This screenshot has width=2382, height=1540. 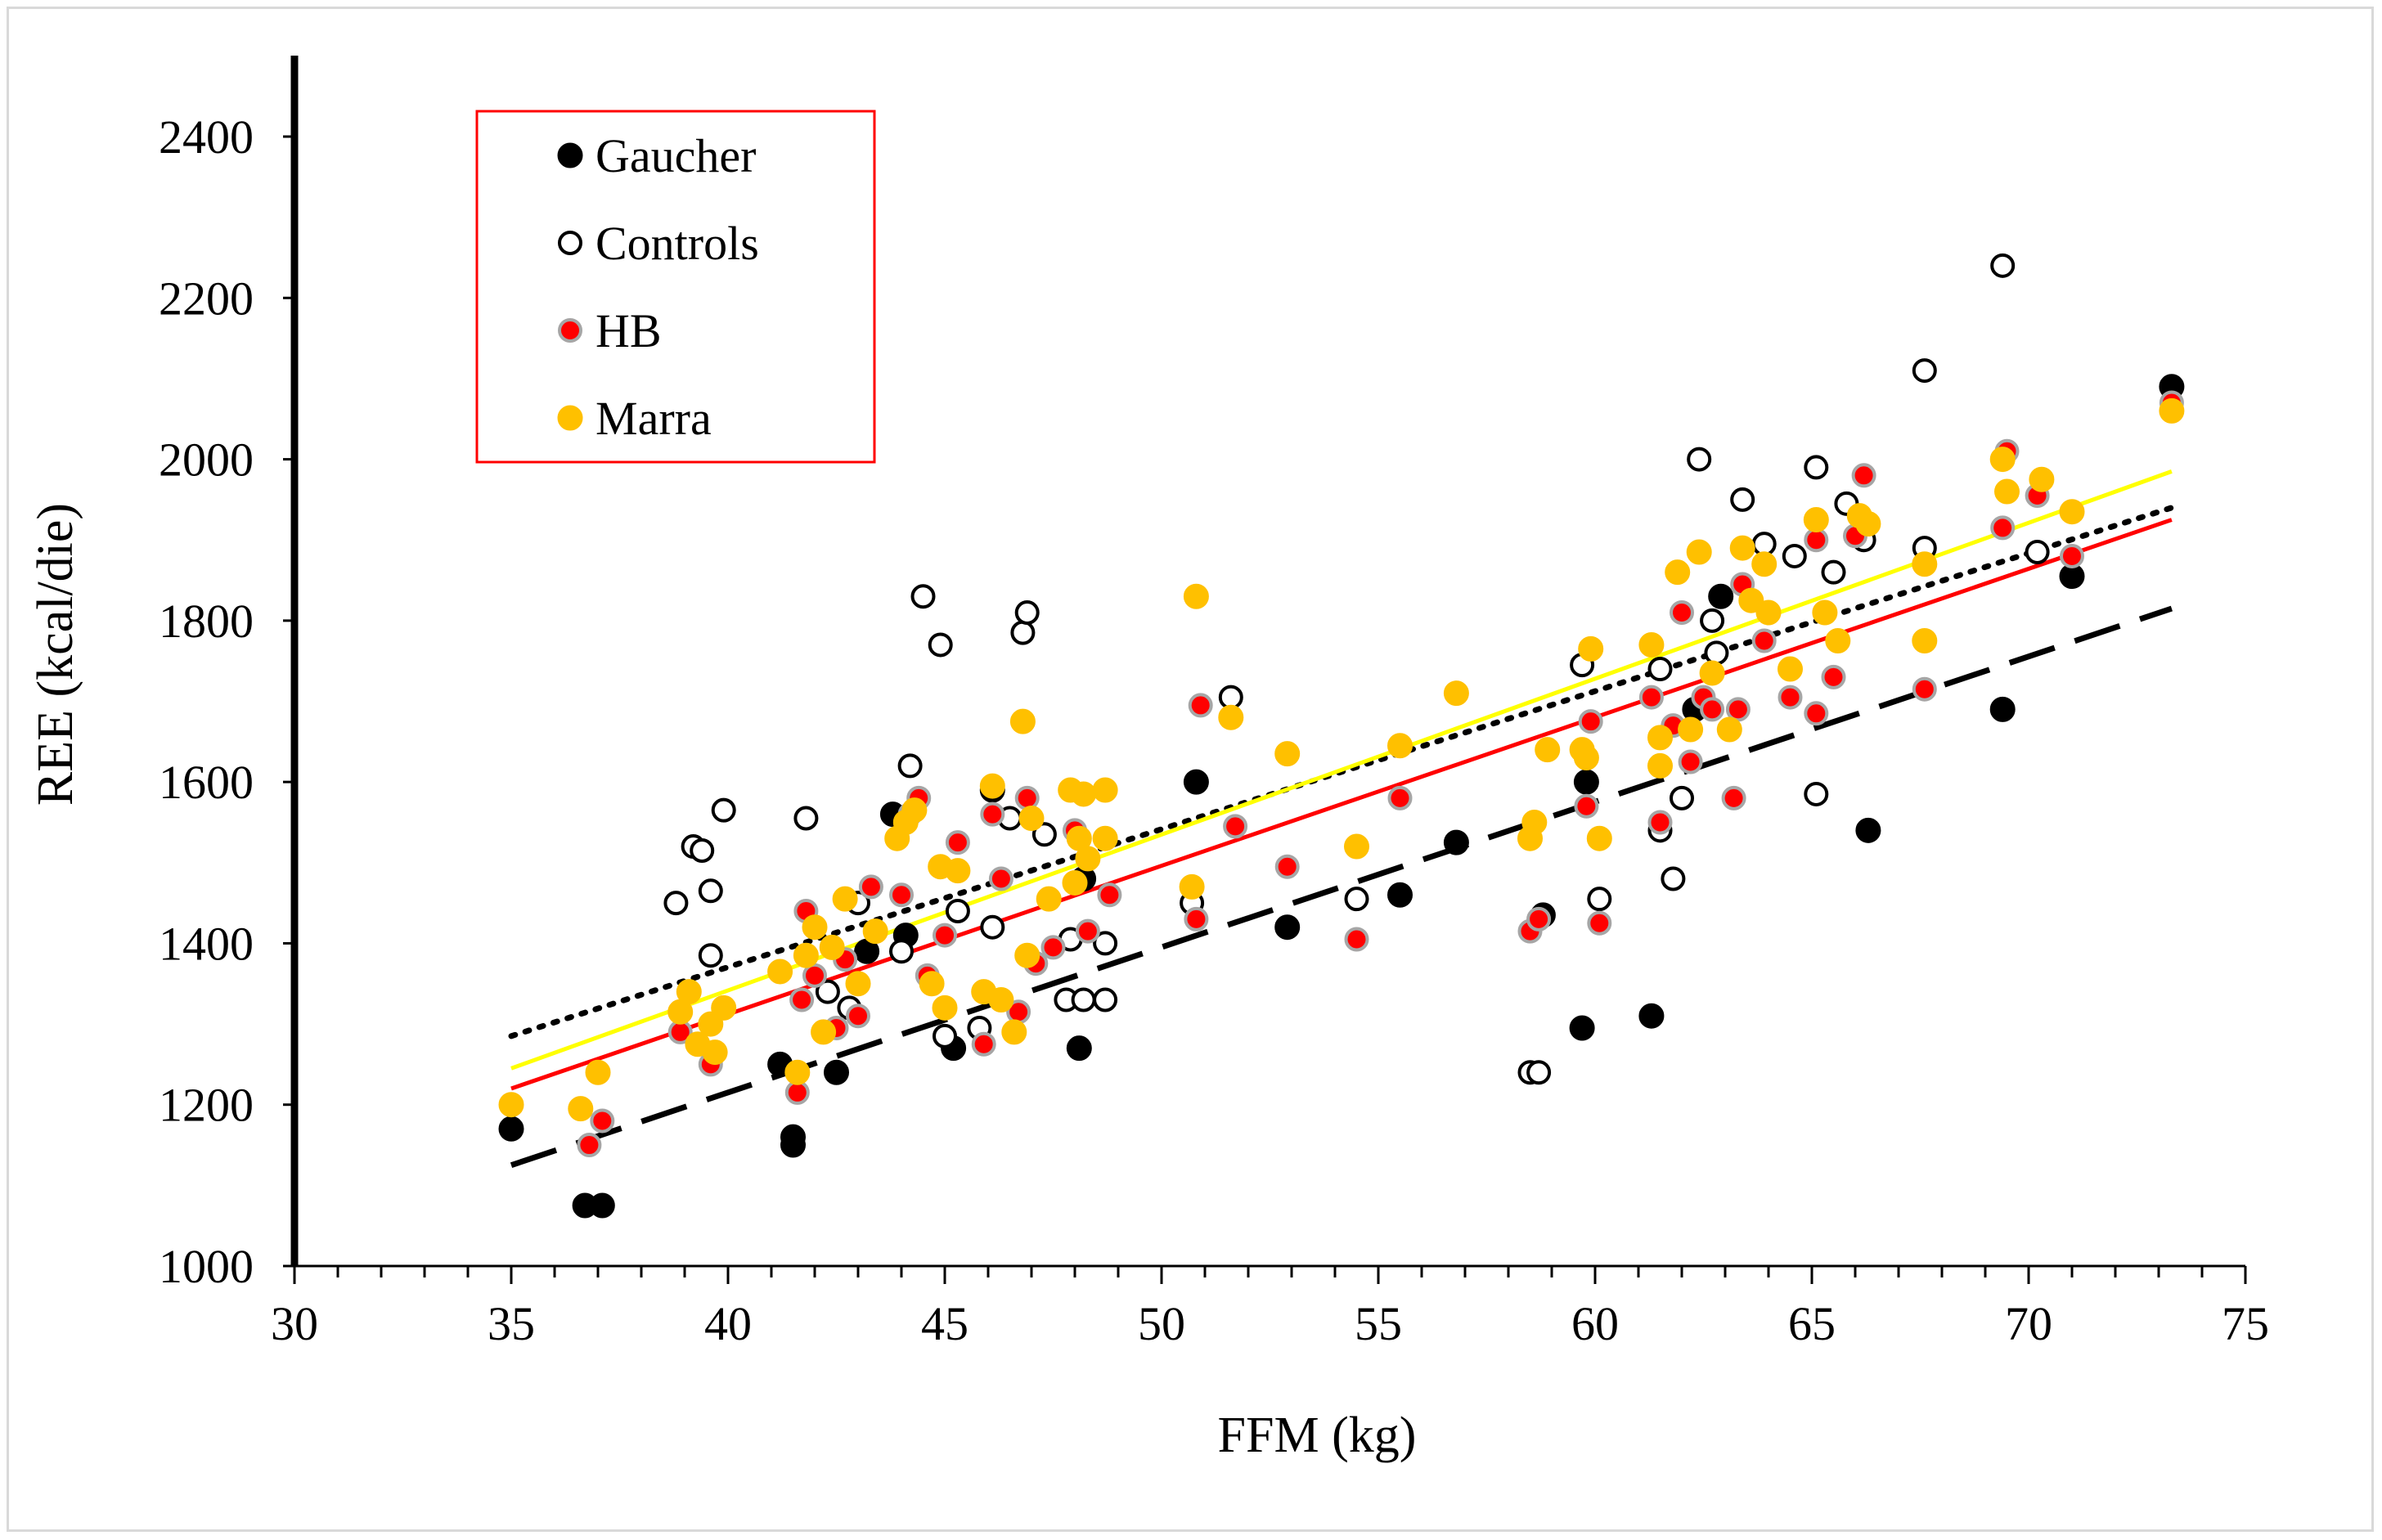 What do you see at coordinates (2245, 1323) in the screenshot?
I see `x-tick-label: 75` at bounding box center [2245, 1323].